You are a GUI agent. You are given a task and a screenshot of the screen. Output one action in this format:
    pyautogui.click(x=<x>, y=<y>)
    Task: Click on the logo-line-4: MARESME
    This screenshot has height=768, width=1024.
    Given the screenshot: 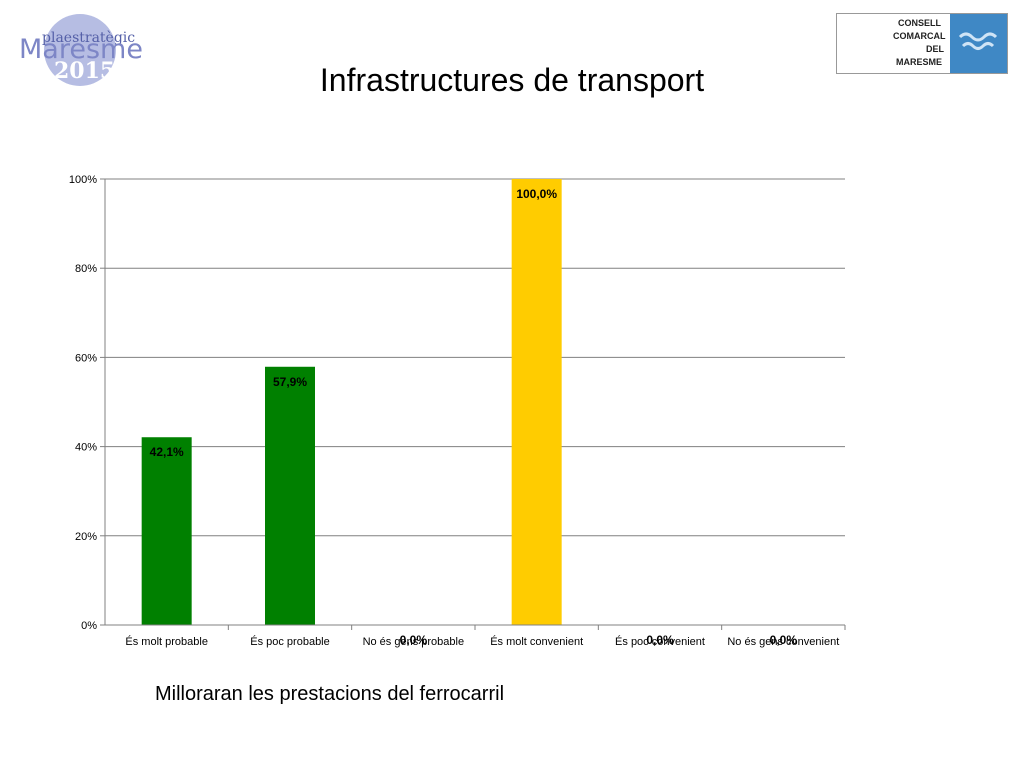 What is the action you would take?
    pyautogui.click(x=919, y=62)
    